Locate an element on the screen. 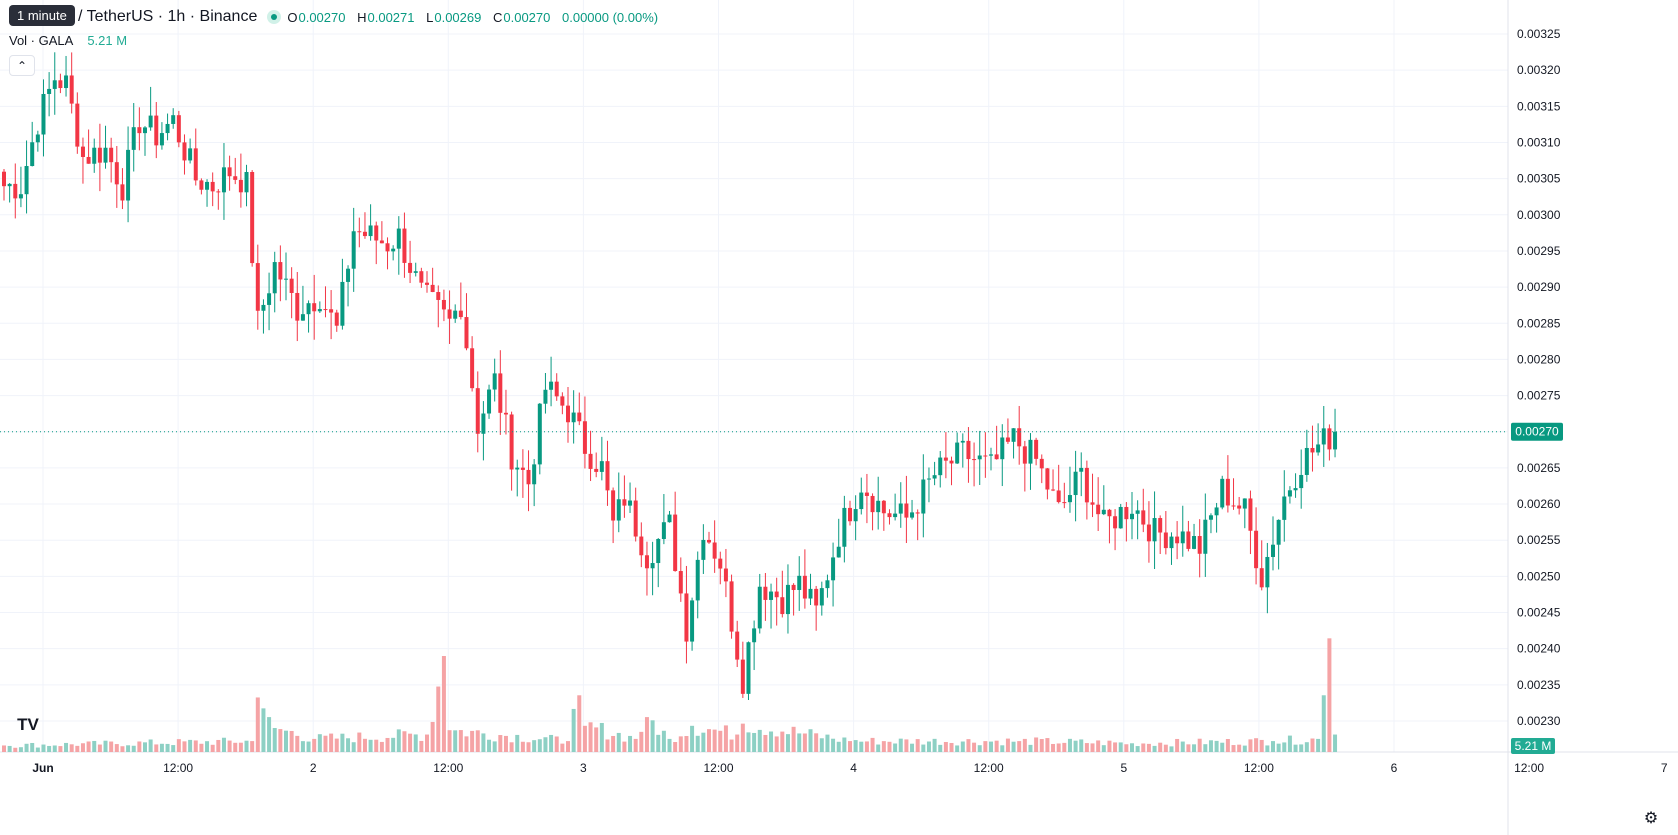  volume-badge is located at coordinates (1533, 746).